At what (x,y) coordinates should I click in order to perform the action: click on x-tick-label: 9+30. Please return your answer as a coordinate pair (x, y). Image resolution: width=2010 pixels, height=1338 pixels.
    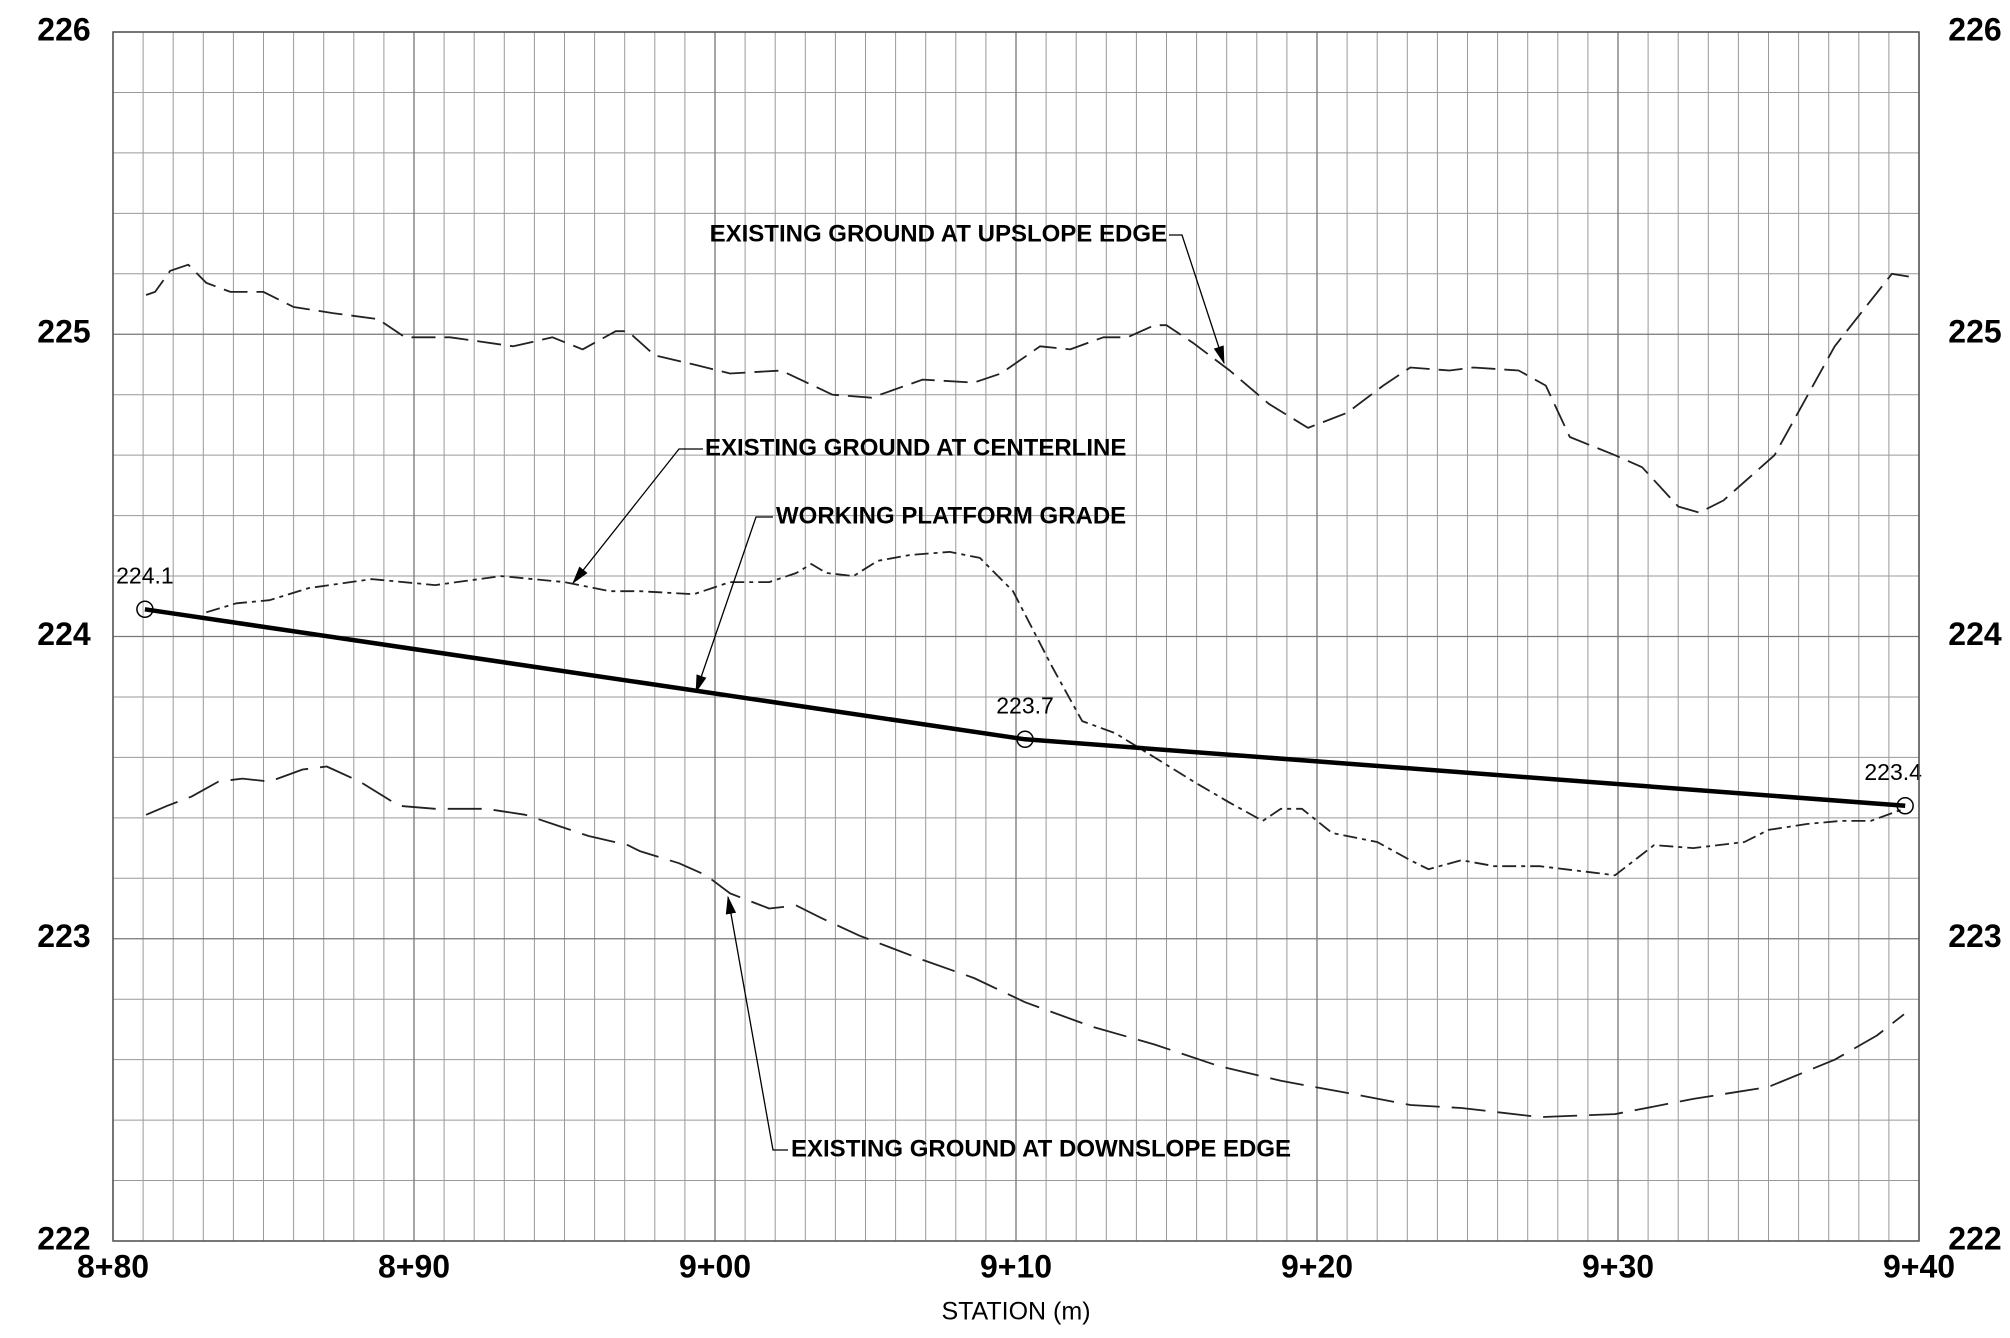
    Looking at the image, I should click on (1618, 1266).